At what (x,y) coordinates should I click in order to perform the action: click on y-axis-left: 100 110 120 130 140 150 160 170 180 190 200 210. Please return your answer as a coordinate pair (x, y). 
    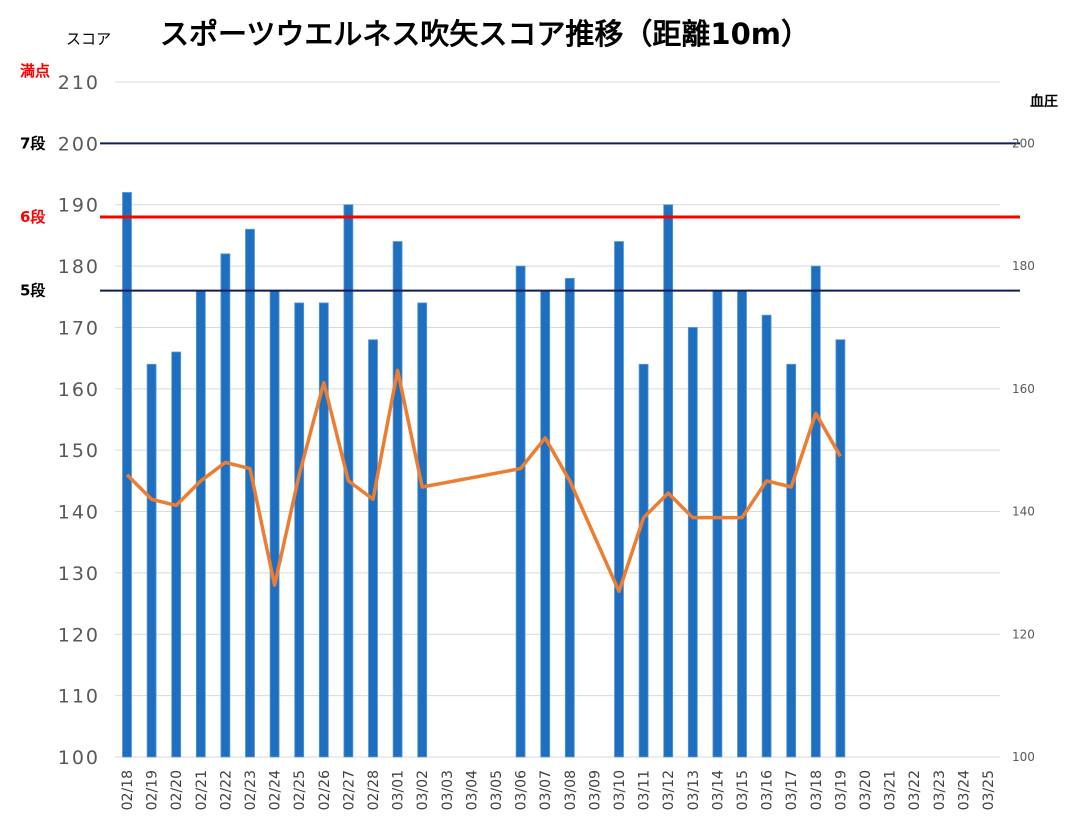
    Looking at the image, I should click on (79, 420).